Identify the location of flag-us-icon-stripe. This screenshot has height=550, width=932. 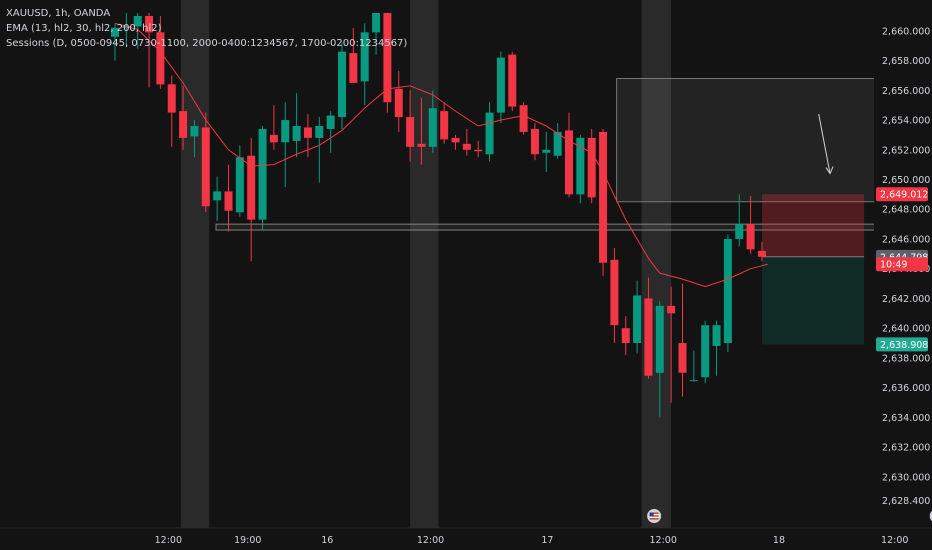
(654, 513).